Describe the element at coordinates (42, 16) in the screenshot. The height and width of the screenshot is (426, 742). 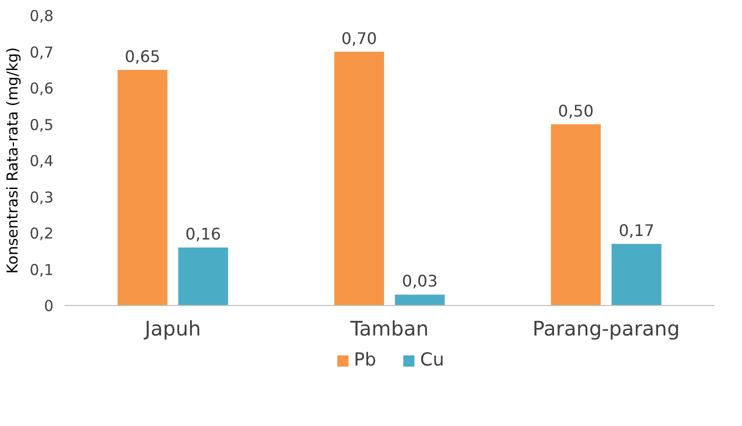
I see `y-tick-label: 0,8` at that location.